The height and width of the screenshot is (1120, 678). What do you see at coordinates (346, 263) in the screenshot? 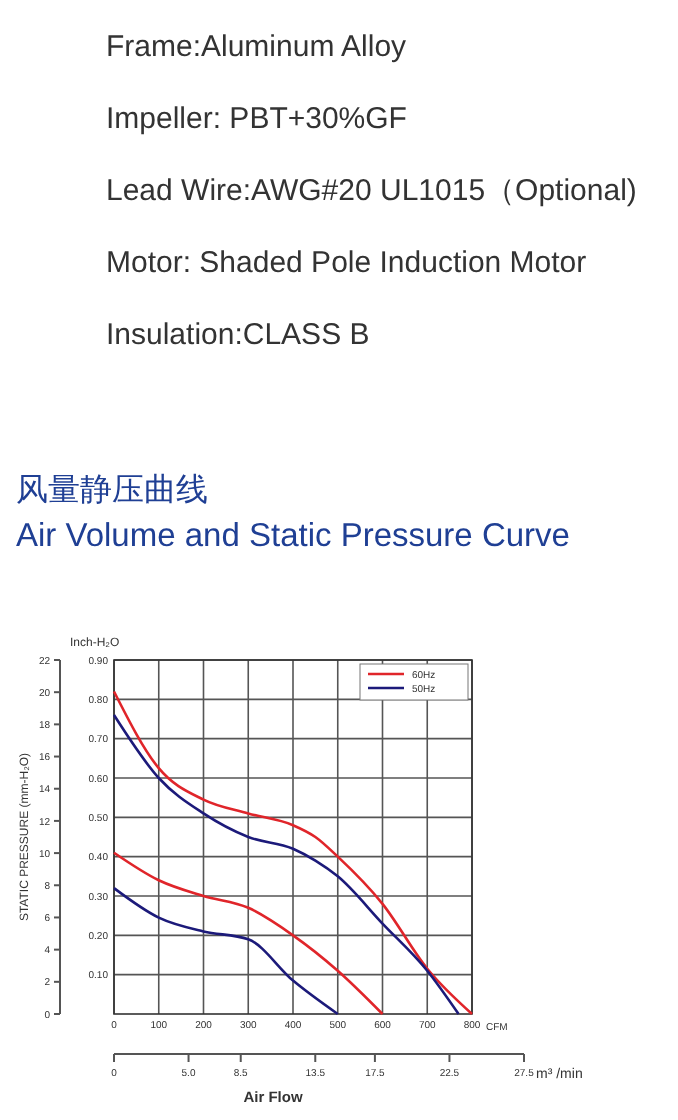
I see `text: Motor: Shaded Pole Induction Motor` at bounding box center [346, 263].